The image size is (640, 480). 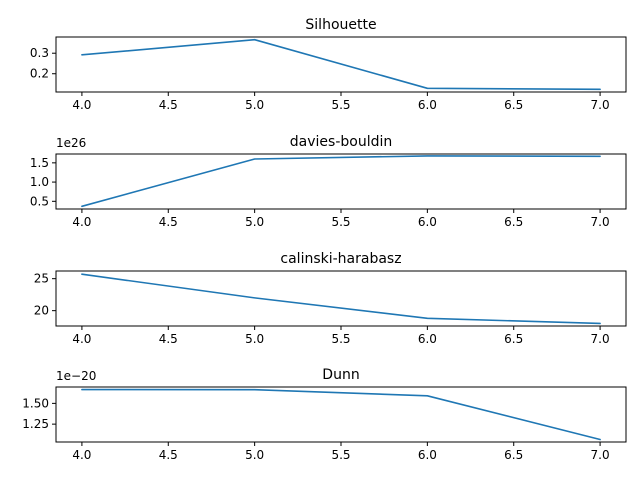 I want to click on y-tick-label: 20, so click(x=41, y=311).